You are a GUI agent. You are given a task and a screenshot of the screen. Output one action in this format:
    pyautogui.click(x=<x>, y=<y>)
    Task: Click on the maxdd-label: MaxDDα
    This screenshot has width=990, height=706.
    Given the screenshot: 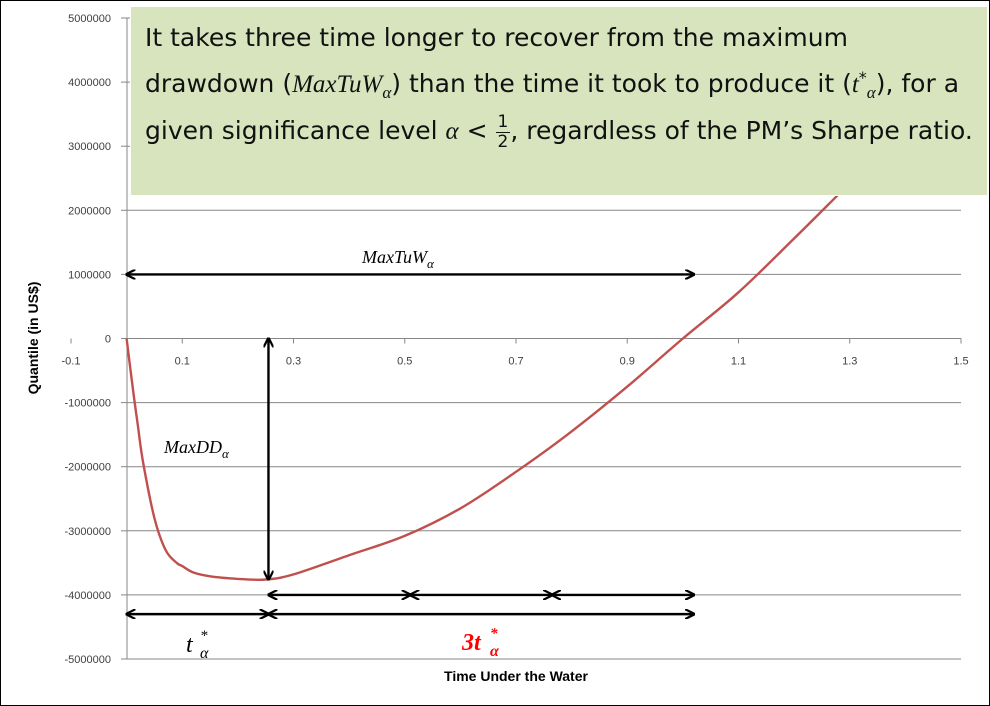 What is the action you would take?
    pyautogui.click(x=196, y=449)
    